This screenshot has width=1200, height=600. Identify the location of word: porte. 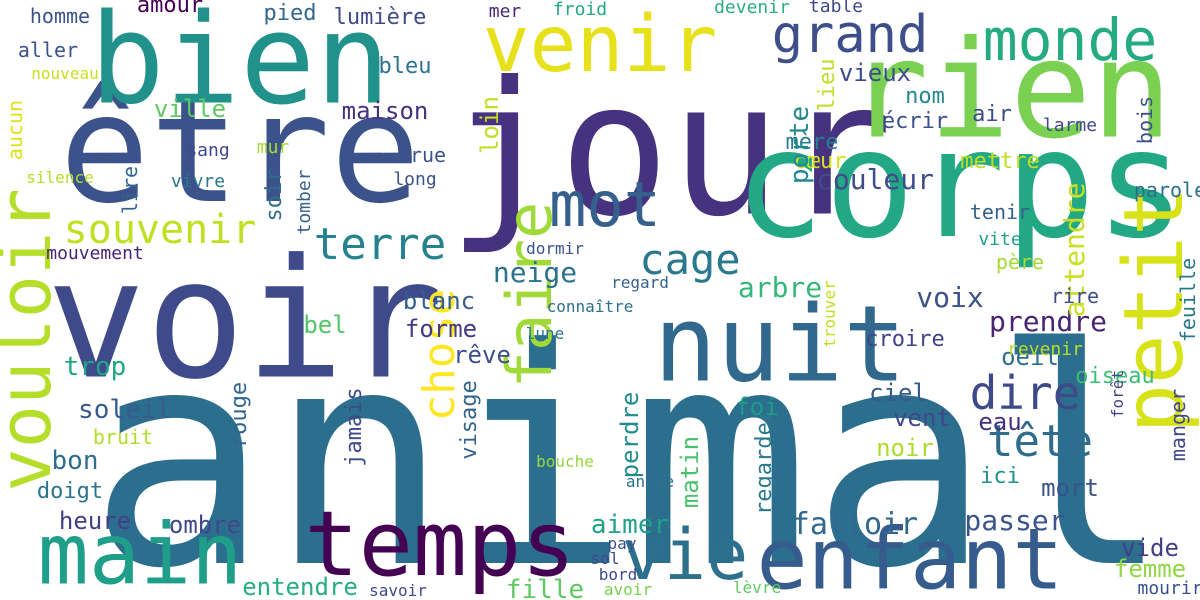
(800, 145).